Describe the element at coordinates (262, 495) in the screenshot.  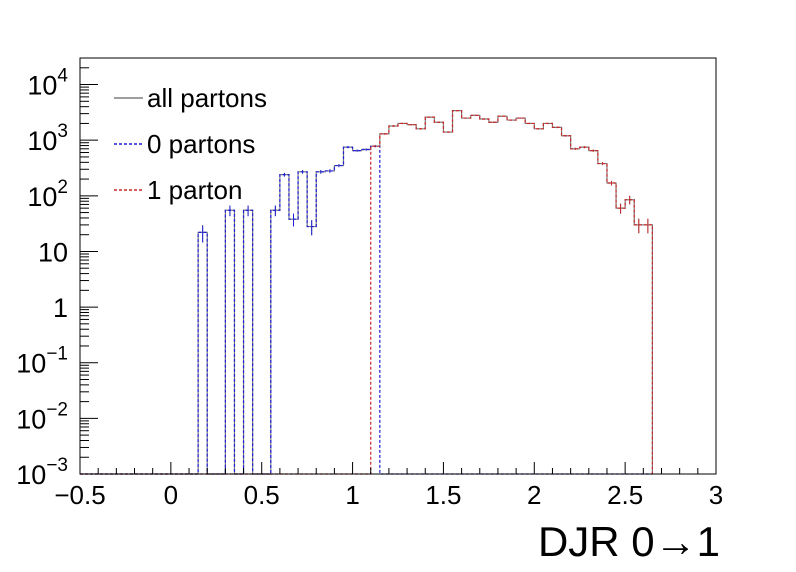
I see `x-tick-label: 0.5` at that location.